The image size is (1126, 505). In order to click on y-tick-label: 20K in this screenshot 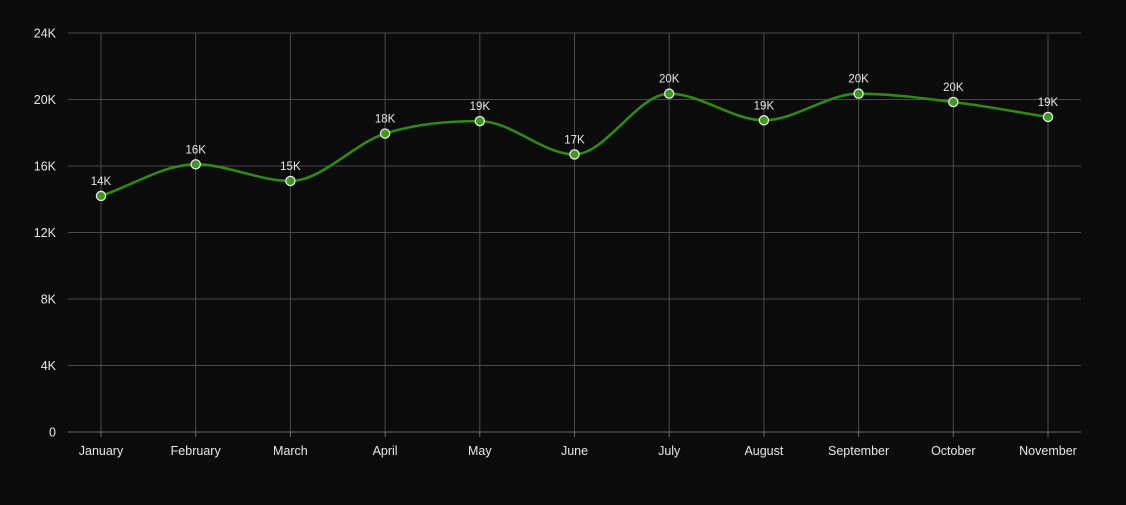, I will do `click(45, 100)`.